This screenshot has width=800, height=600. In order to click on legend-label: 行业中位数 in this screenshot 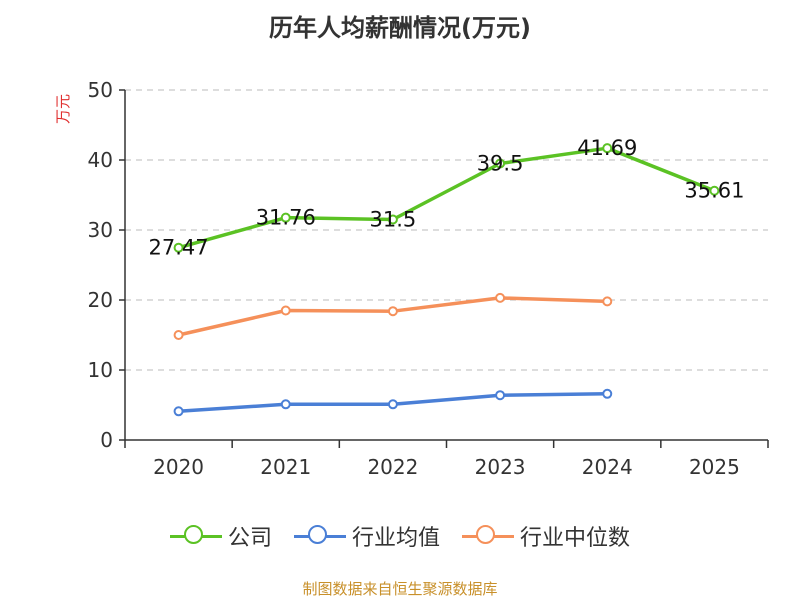, I will do `click(575, 538)`.